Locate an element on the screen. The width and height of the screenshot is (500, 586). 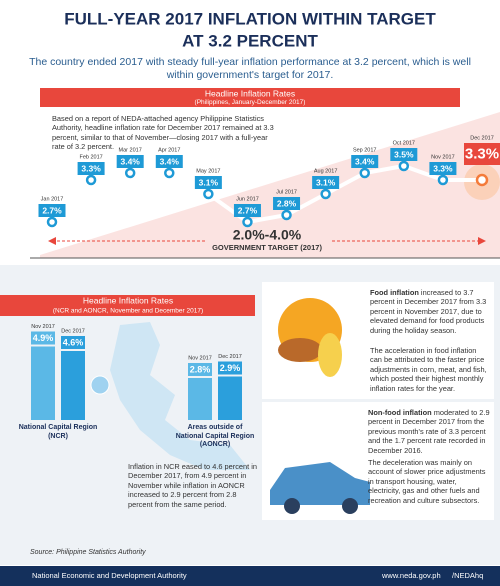
category-label: Aug 2017 is located at coordinates (326, 171).